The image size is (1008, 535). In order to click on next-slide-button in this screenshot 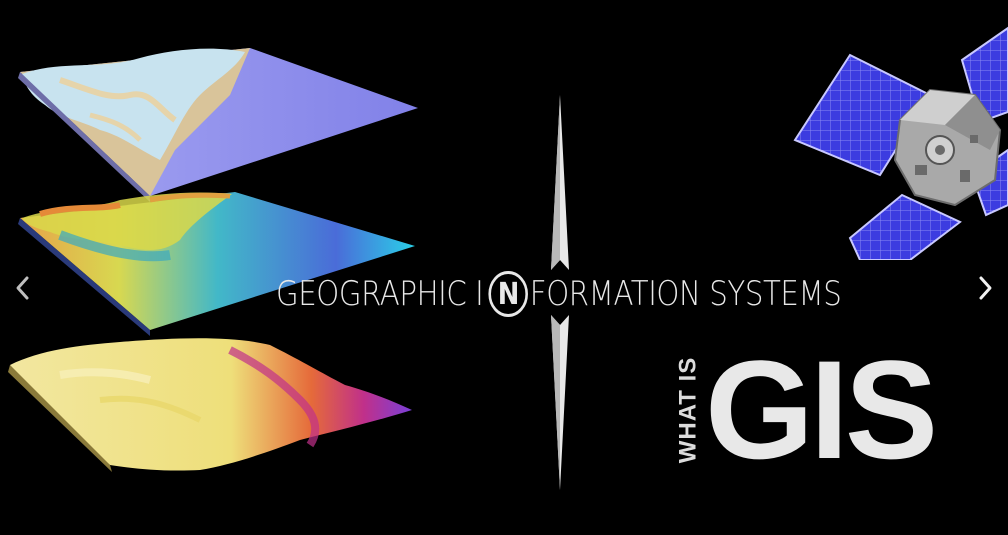, I will do `click(985, 288)`.